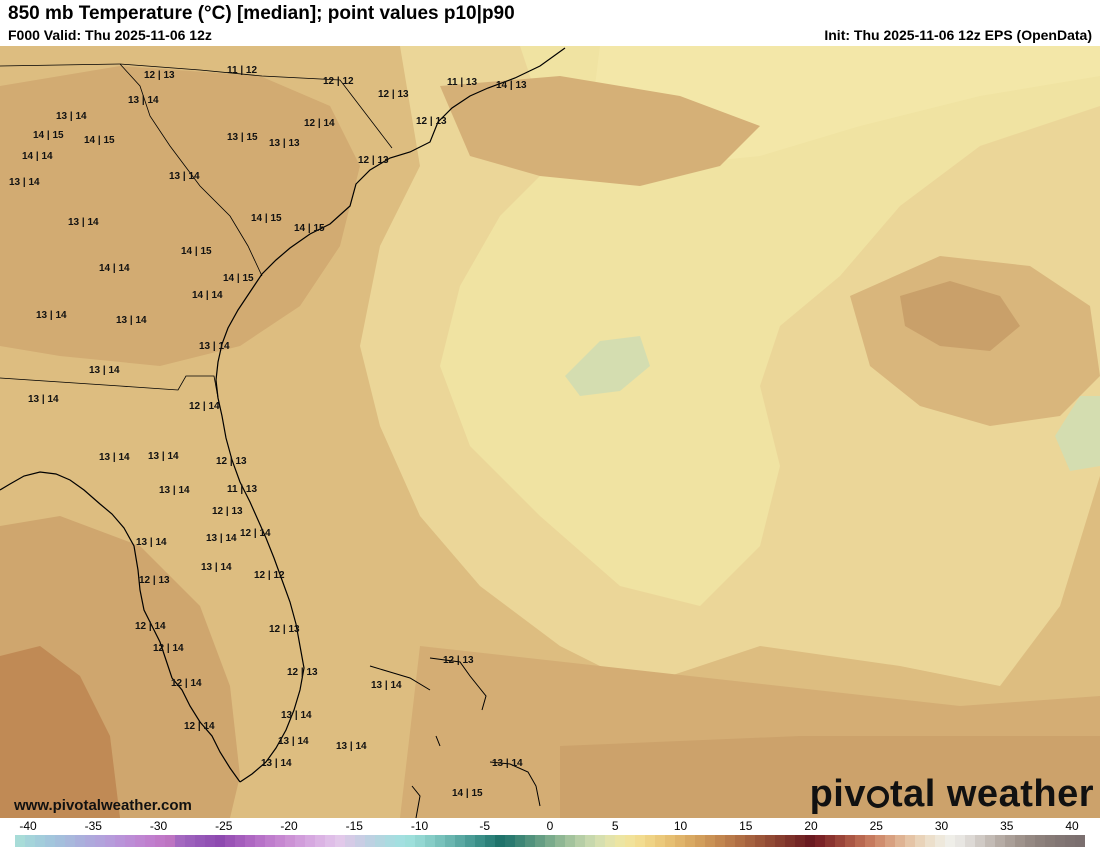  I want to click on color-scale-legend: -40 -35 -30 -25 -20 -15 -10 -5 0 5 10 15 20 25 30 35 40, so click(550, 834).